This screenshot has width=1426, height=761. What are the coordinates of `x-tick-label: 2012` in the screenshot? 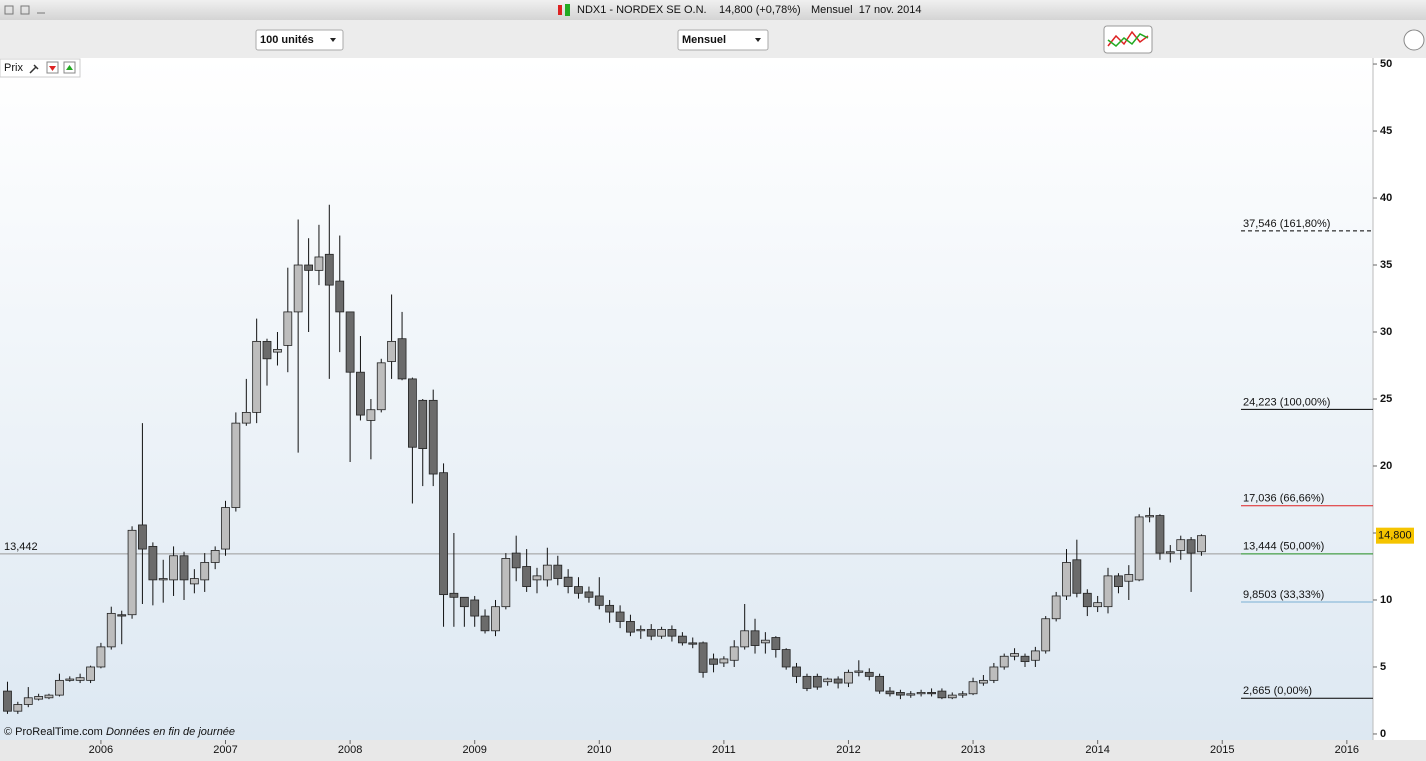 It's located at (848, 750).